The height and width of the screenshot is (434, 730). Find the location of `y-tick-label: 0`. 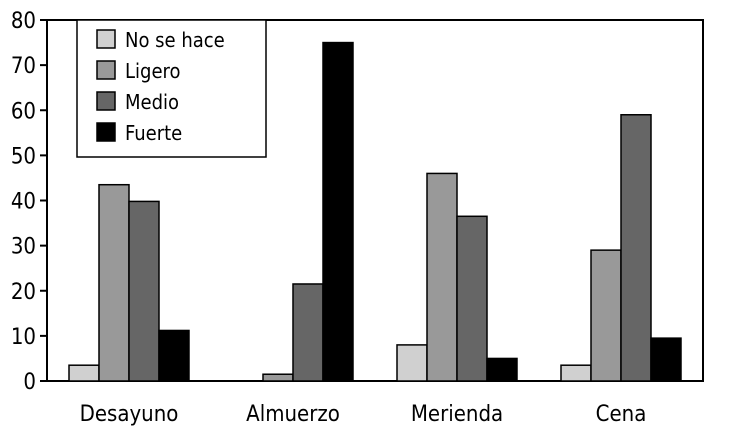

y-tick-label: 0 is located at coordinates (29, 382).